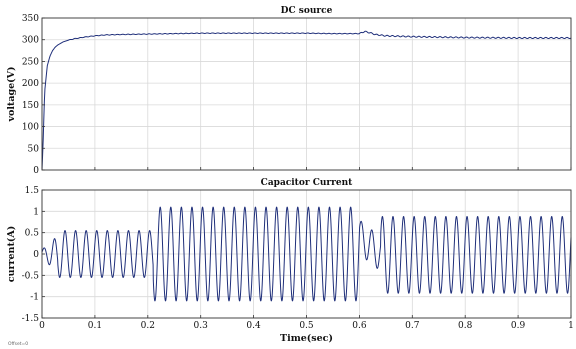  Describe the element at coordinates (30, 128) in the screenshot. I see `y-tick-label: 100` at that location.